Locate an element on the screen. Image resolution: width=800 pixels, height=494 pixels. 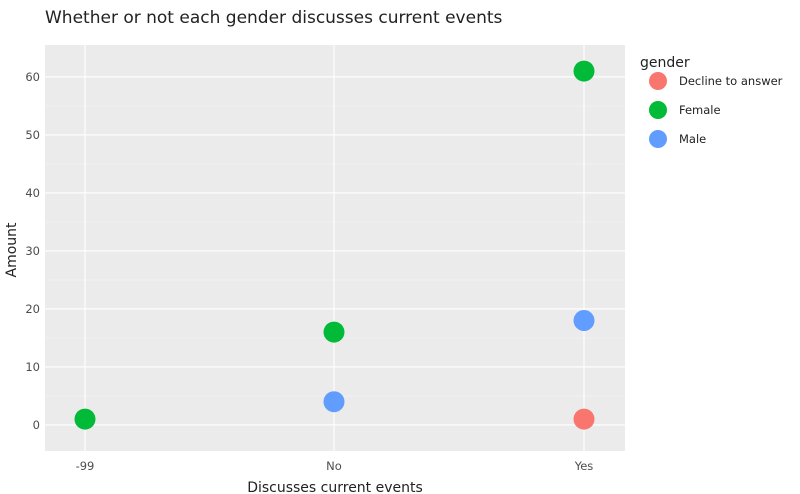
legend-title: gender is located at coordinates (665, 63).